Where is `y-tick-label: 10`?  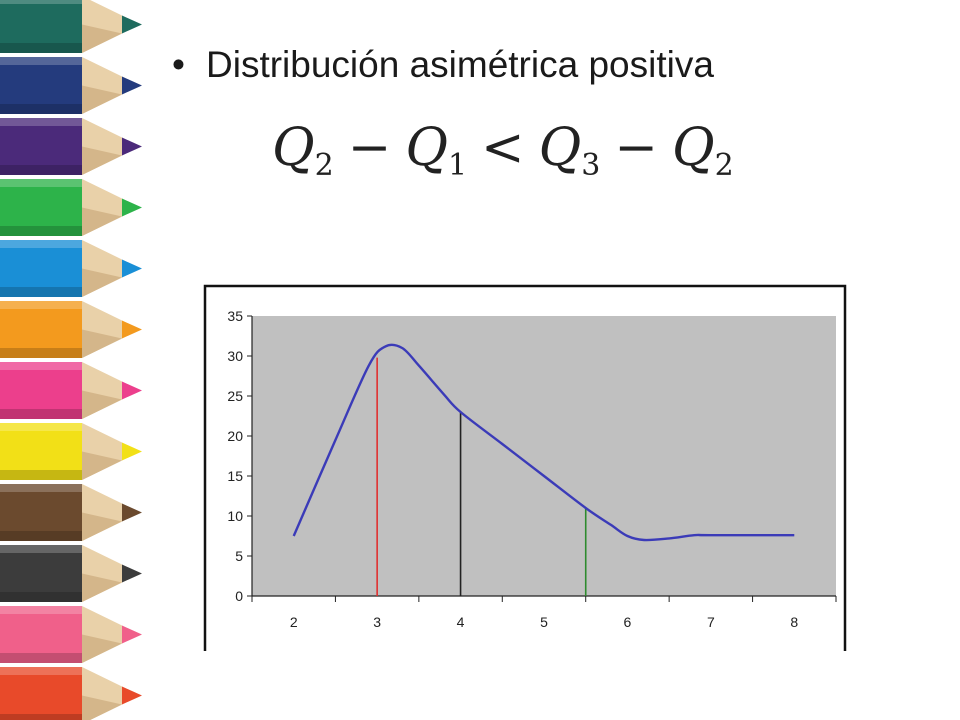 y-tick-label: 10 is located at coordinates (235, 516).